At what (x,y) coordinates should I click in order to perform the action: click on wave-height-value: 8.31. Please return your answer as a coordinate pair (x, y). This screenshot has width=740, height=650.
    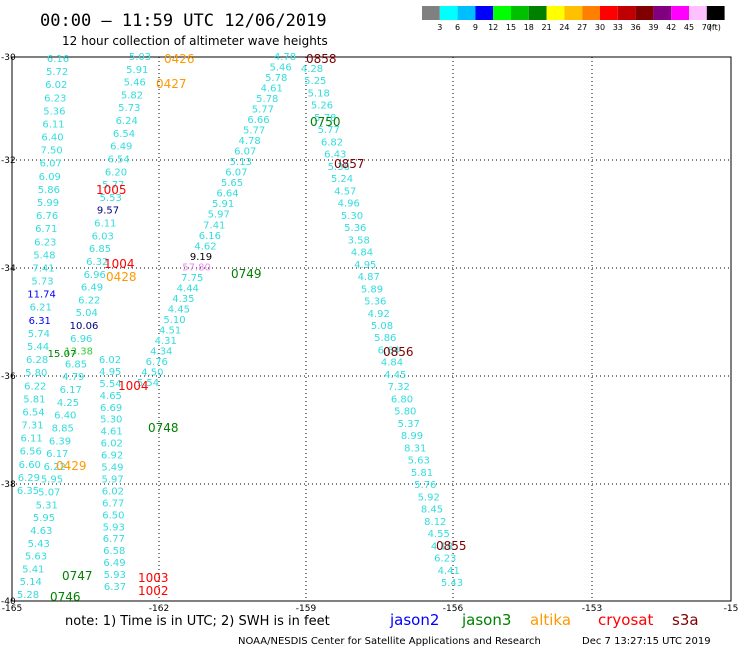
    Looking at the image, I should click on (415, 448).